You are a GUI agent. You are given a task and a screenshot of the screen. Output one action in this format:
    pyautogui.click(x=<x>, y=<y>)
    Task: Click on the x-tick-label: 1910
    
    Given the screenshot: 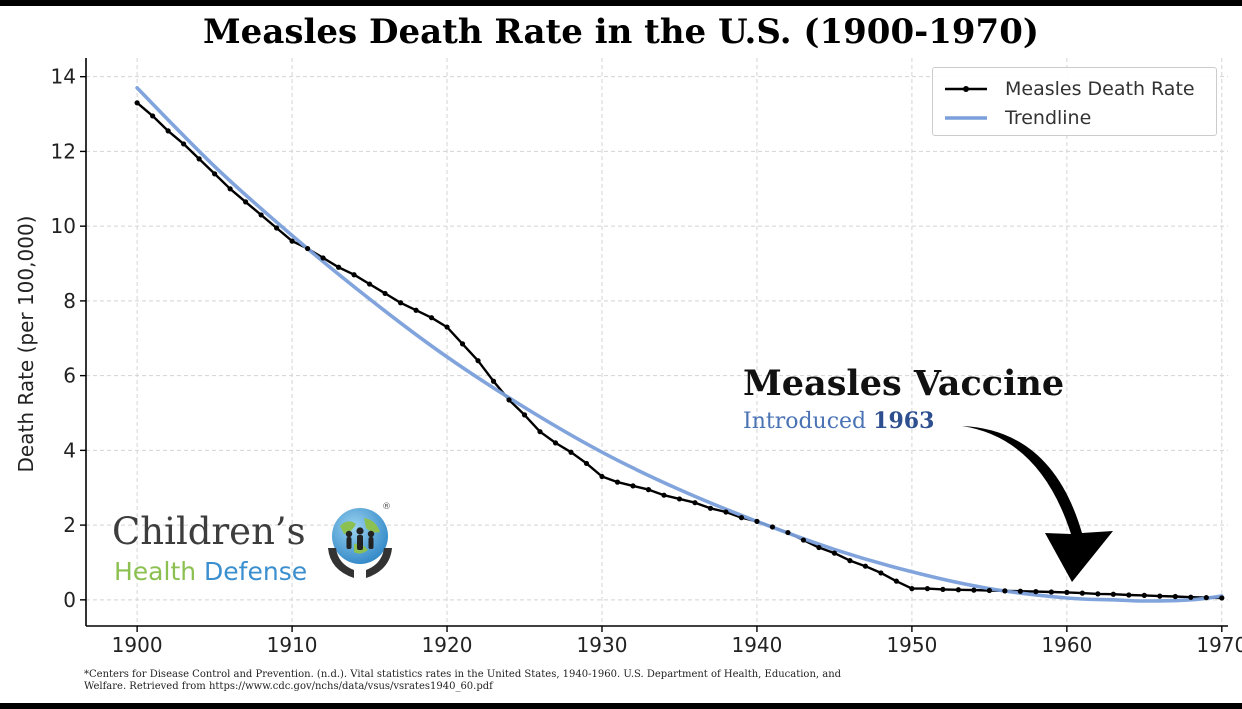 What is the action you would take?
    pyautogui.click(x=292, y=645)
    